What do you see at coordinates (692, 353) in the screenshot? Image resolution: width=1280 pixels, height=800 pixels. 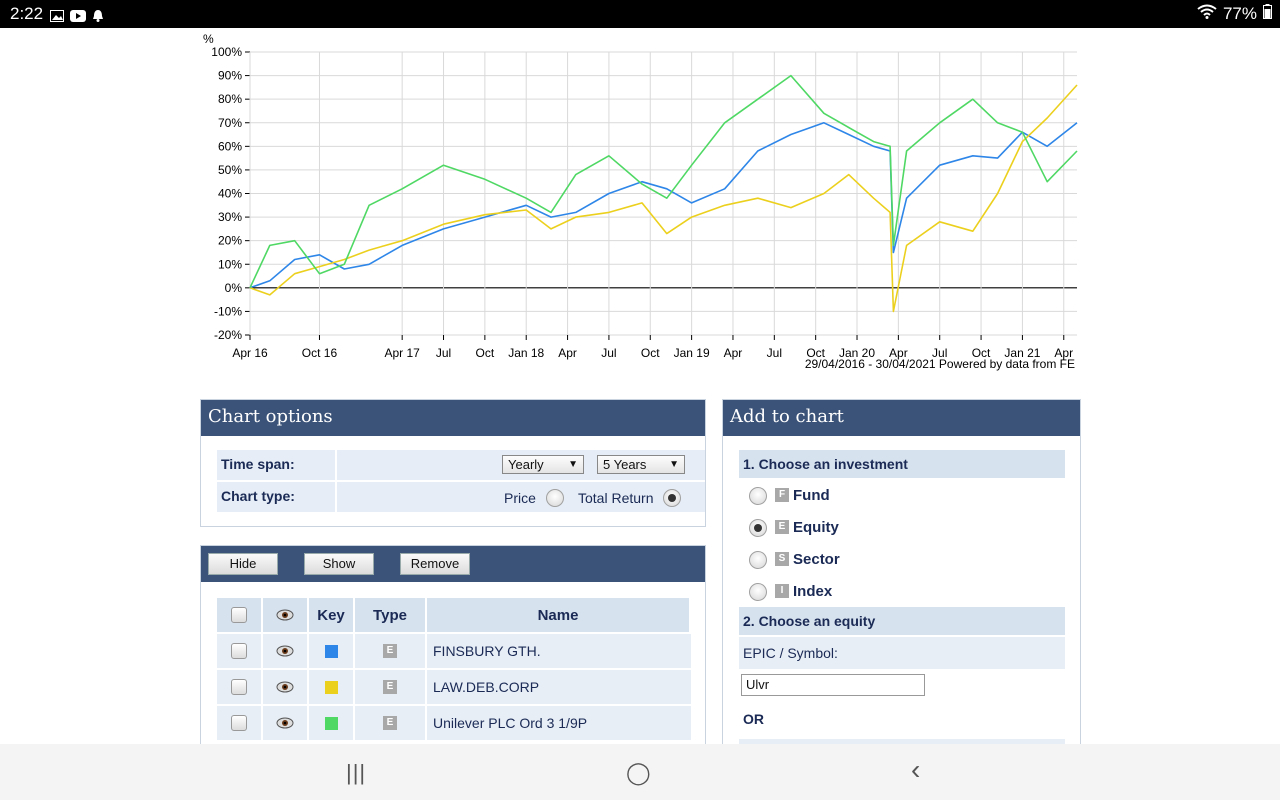 I see `x-tick-label: Jan 19` at bounding box center [692, 353].